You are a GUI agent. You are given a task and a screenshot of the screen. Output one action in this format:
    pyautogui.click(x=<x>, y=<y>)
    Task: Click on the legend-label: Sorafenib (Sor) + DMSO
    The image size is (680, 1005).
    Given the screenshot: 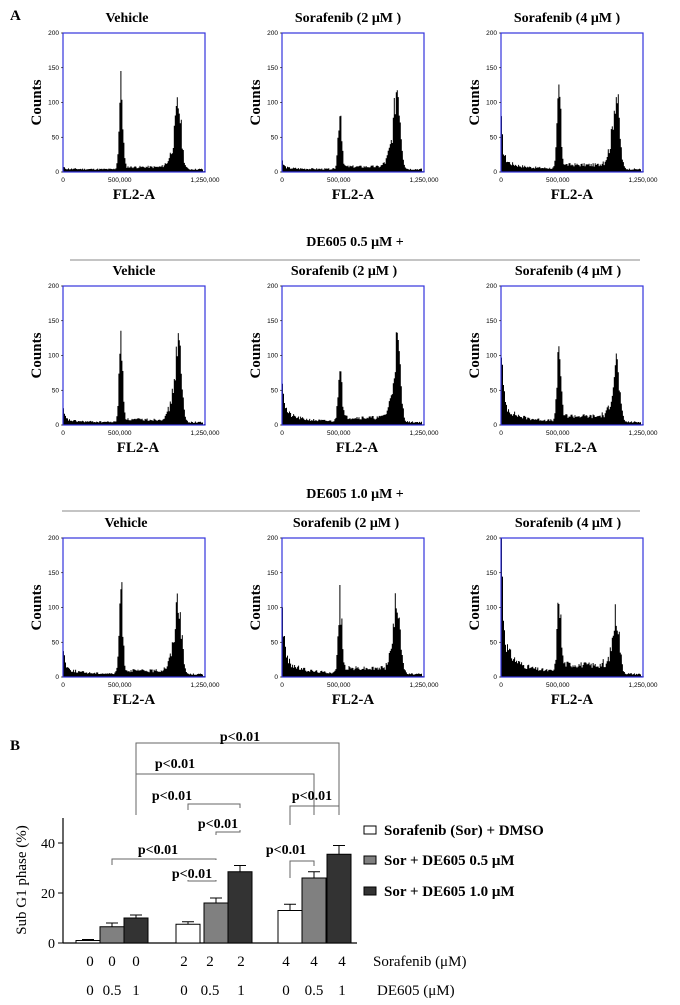 What is the action you would take?
    pyautogui.click(x=464, y=831)
    